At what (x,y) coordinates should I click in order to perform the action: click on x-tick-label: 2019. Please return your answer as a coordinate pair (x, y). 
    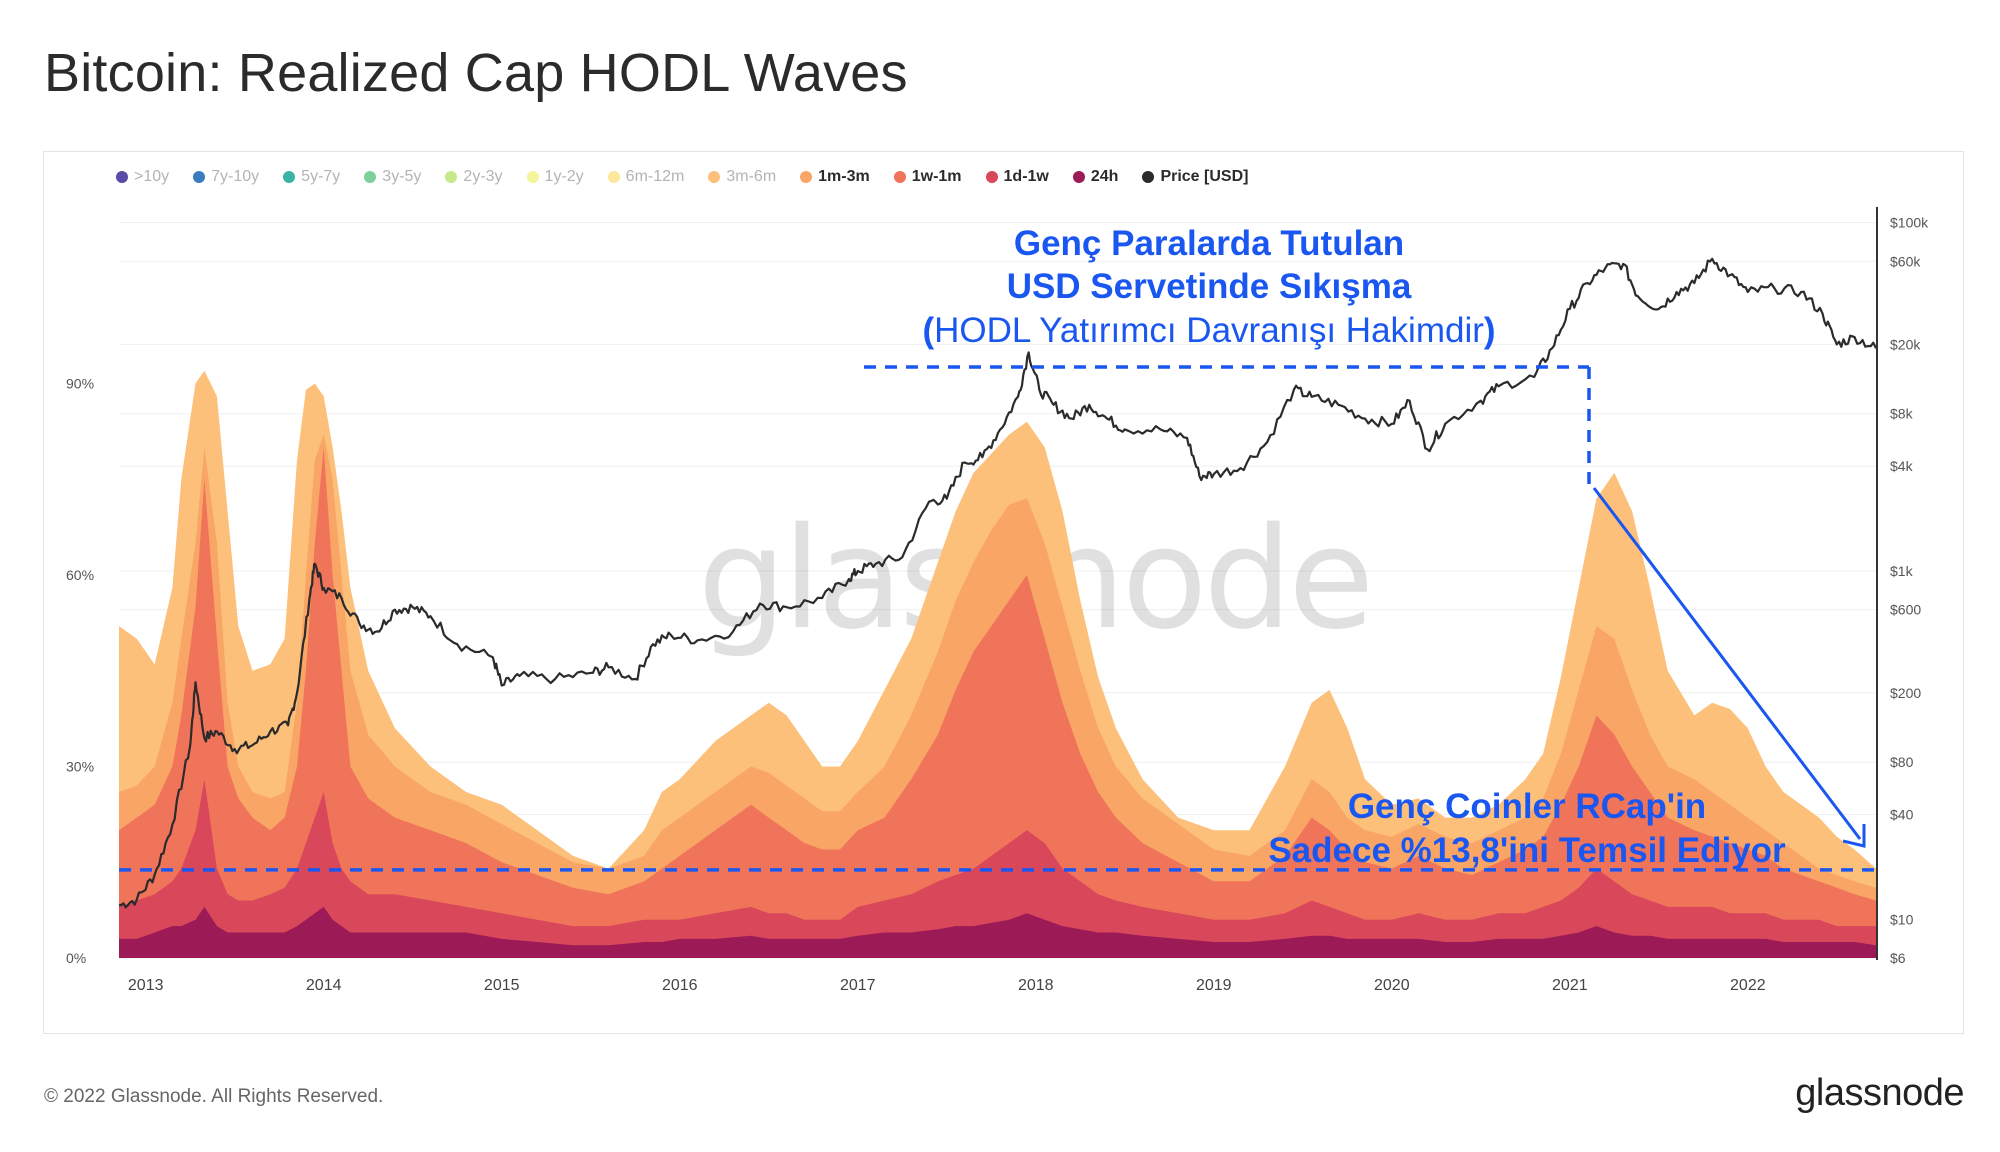
    Looking at the image, I should click on (1214, 985).